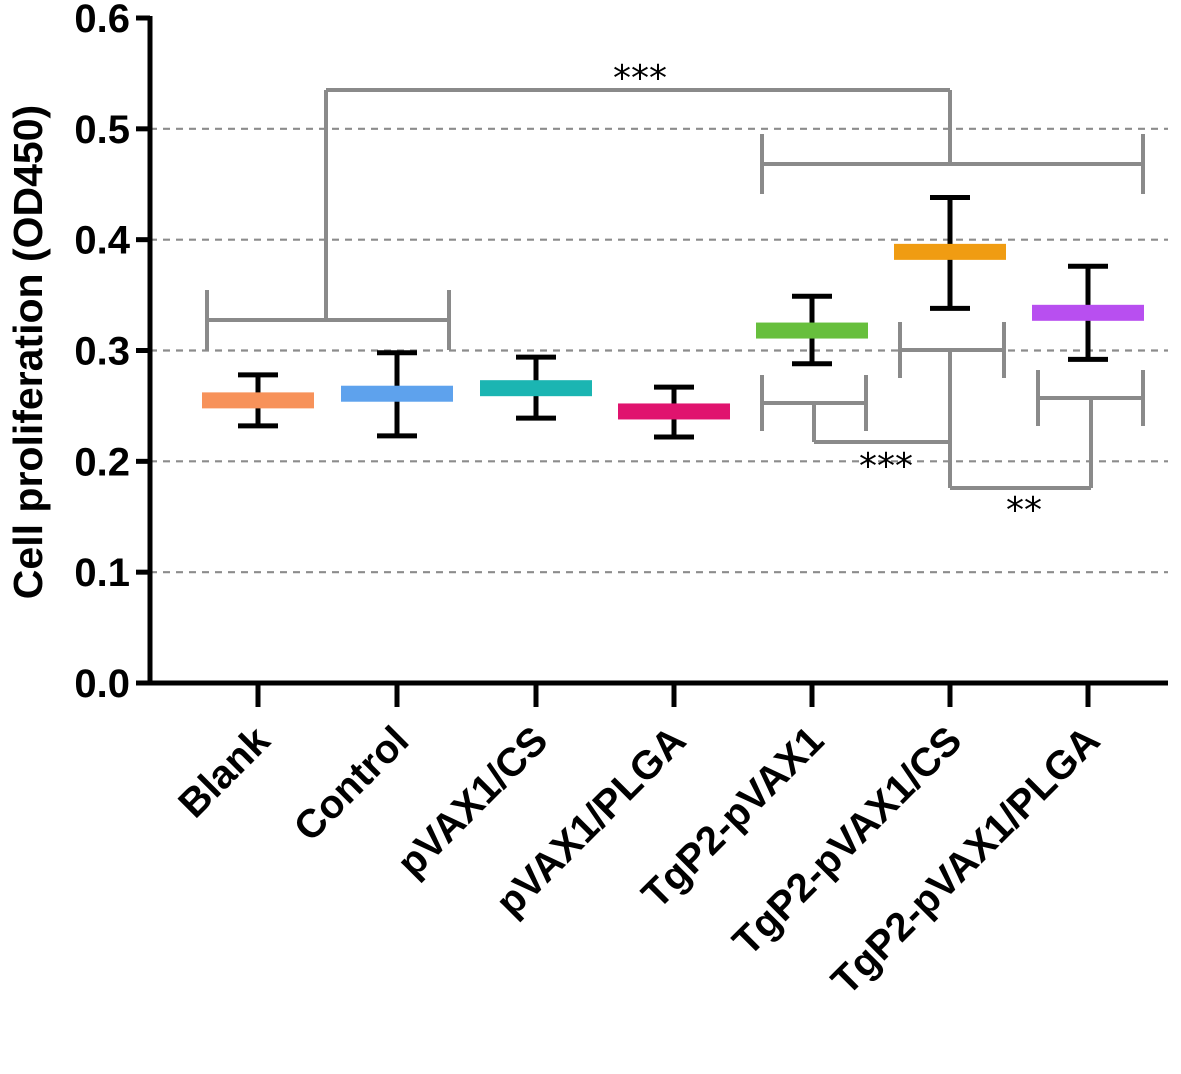  Describe the element at coordinates (102, 241) in the screenshot. I see `y-tick-label: 0.4` at that location.